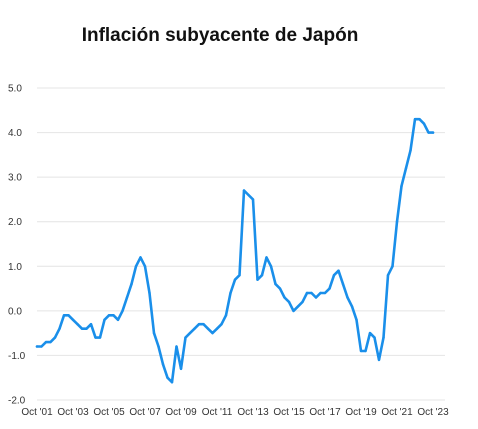  What do you see at coordinates (15, 267) in the screenshot?
I see `y-tick-label: 1.0` at bounding box center [15, 267].